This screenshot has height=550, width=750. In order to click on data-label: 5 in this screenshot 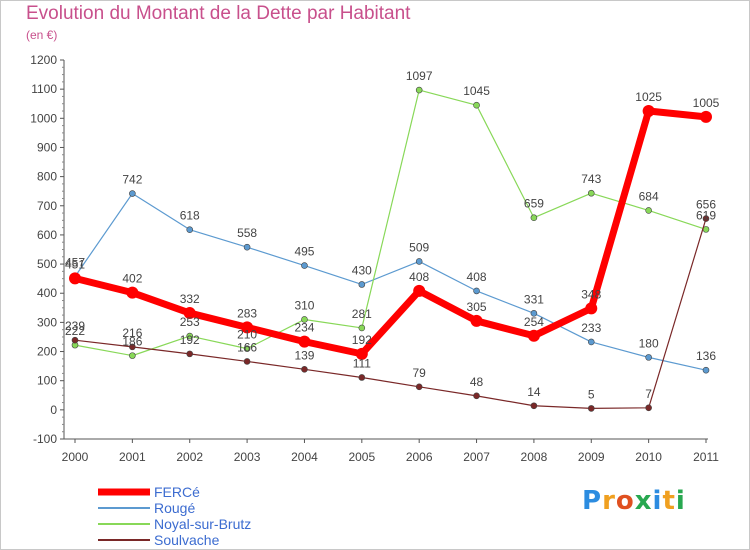, I will do `click(591, 394)`.